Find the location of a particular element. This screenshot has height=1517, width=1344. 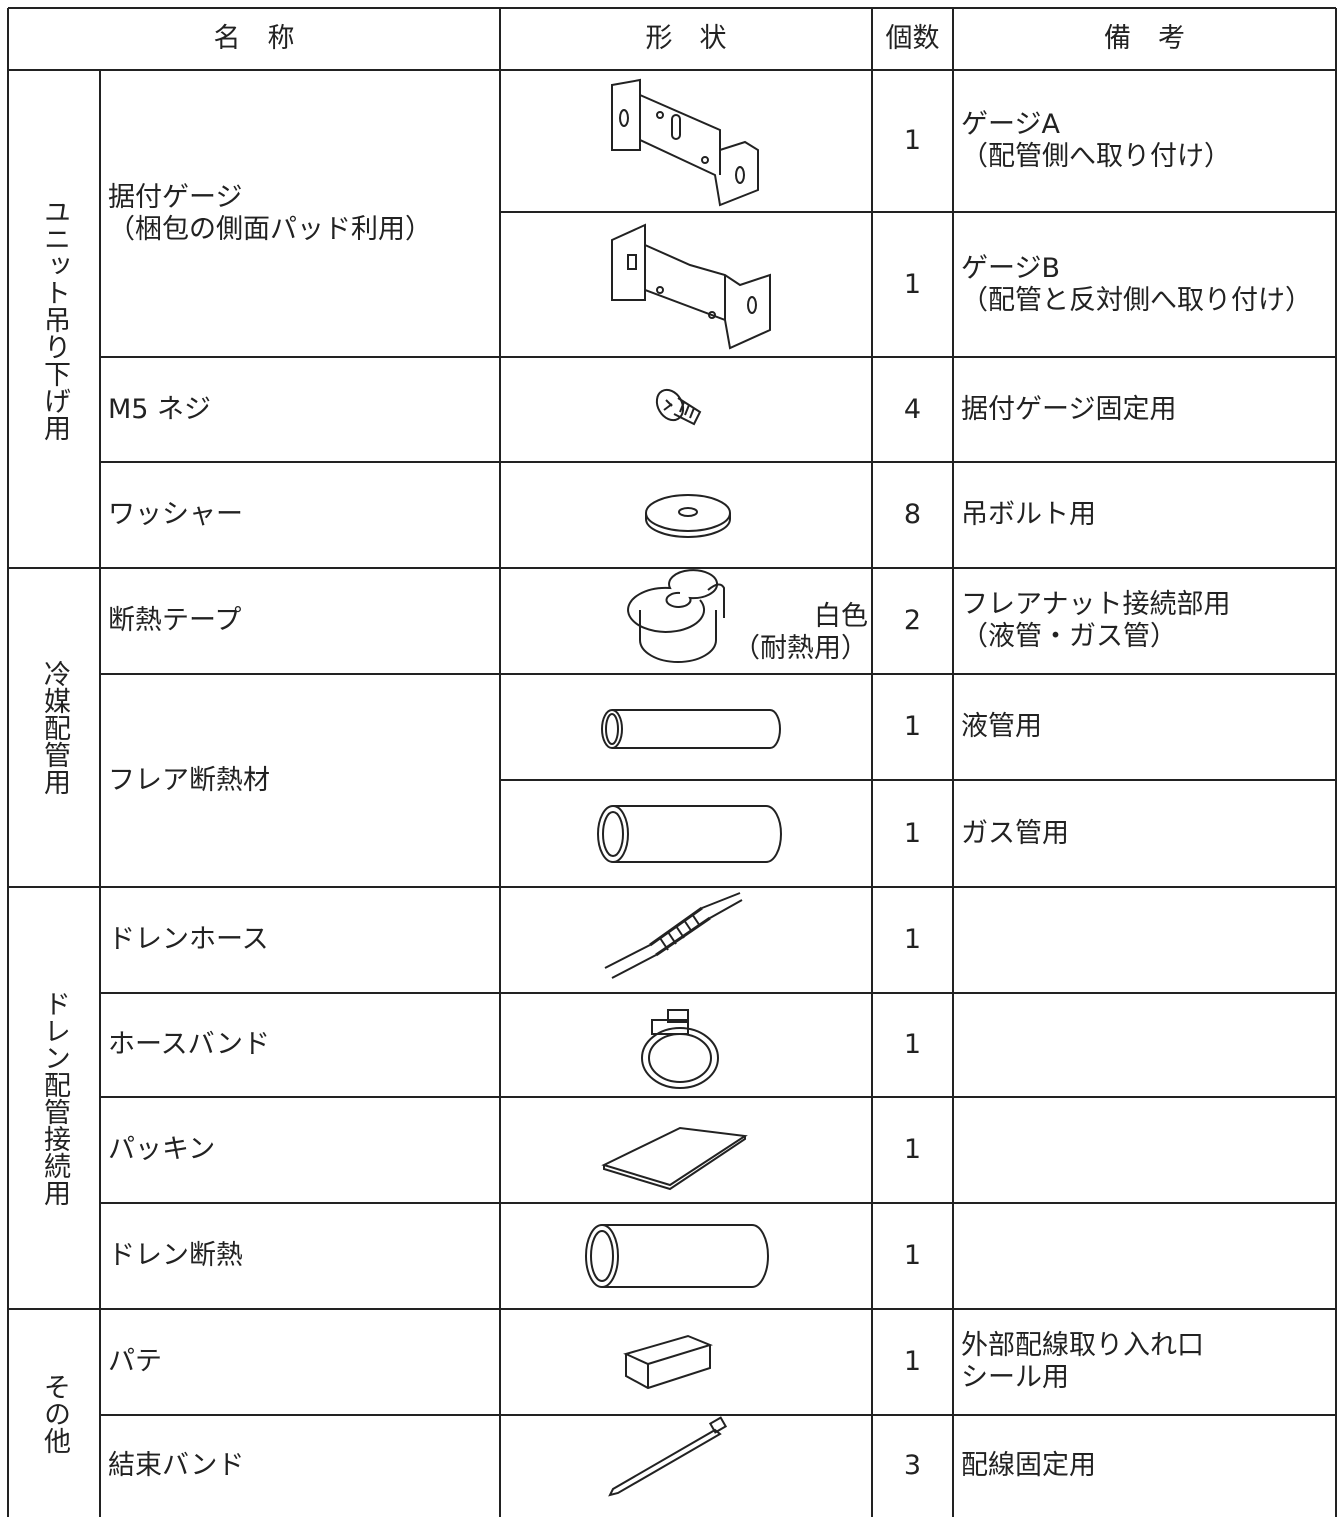

hose-band-icon is located at coordinates (680, 1049).